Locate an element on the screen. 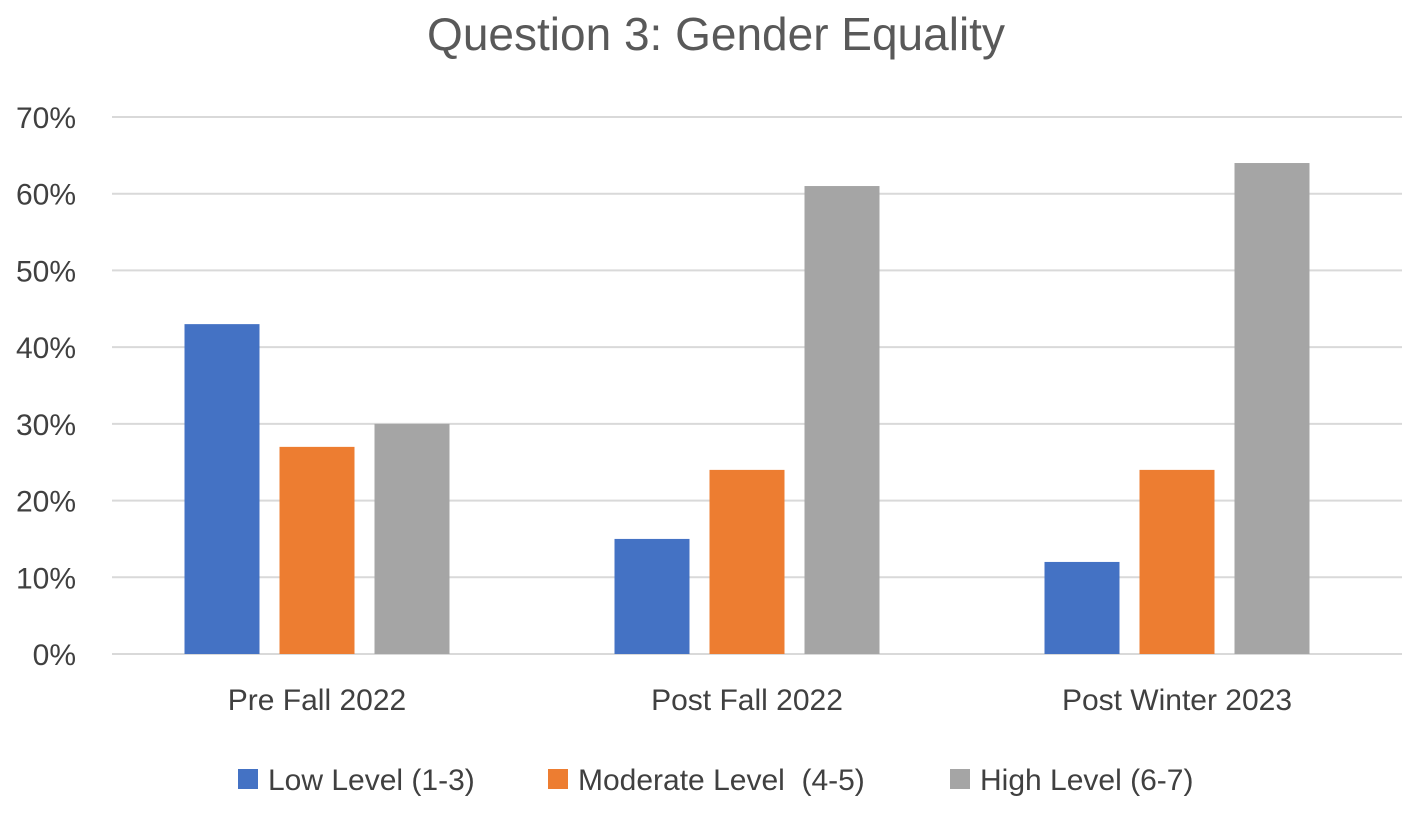  legend-label: Moderate Level (4-5) is located at coordinates (721, 780).